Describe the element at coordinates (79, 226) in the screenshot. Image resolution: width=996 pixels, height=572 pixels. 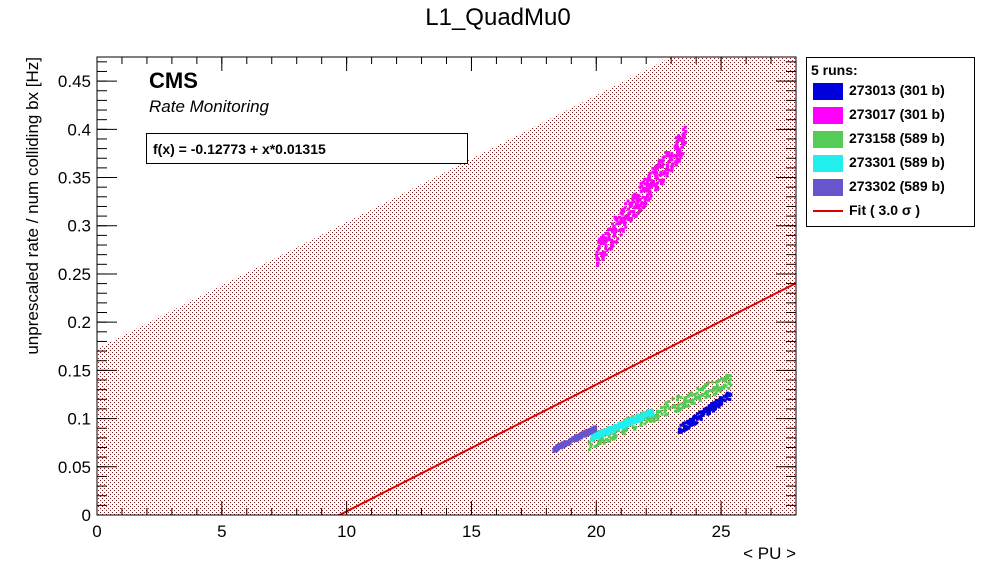
I see `y-tick-label: 0.3` at that location.